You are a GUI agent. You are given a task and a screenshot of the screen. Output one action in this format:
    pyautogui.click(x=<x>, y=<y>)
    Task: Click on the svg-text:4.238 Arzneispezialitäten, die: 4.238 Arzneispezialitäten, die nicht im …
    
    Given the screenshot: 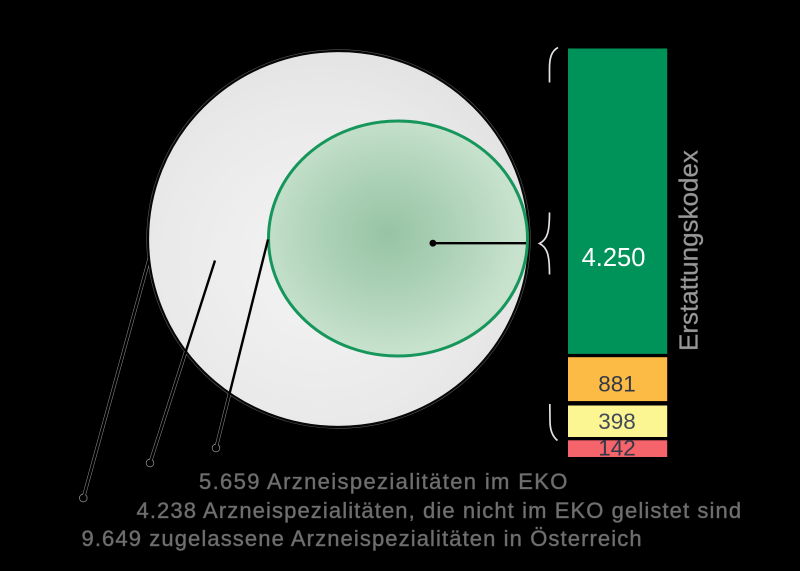 What is the action you would take?
    pyautogui.click(x=440, y=510)
    